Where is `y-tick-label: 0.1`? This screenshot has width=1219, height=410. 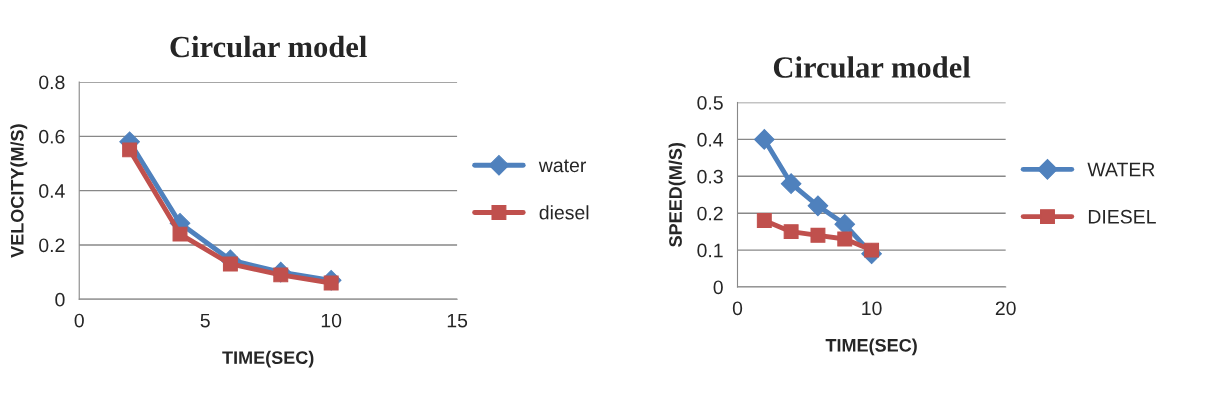
y-tick-label: 0.1 is located at coordinates (710, 250).